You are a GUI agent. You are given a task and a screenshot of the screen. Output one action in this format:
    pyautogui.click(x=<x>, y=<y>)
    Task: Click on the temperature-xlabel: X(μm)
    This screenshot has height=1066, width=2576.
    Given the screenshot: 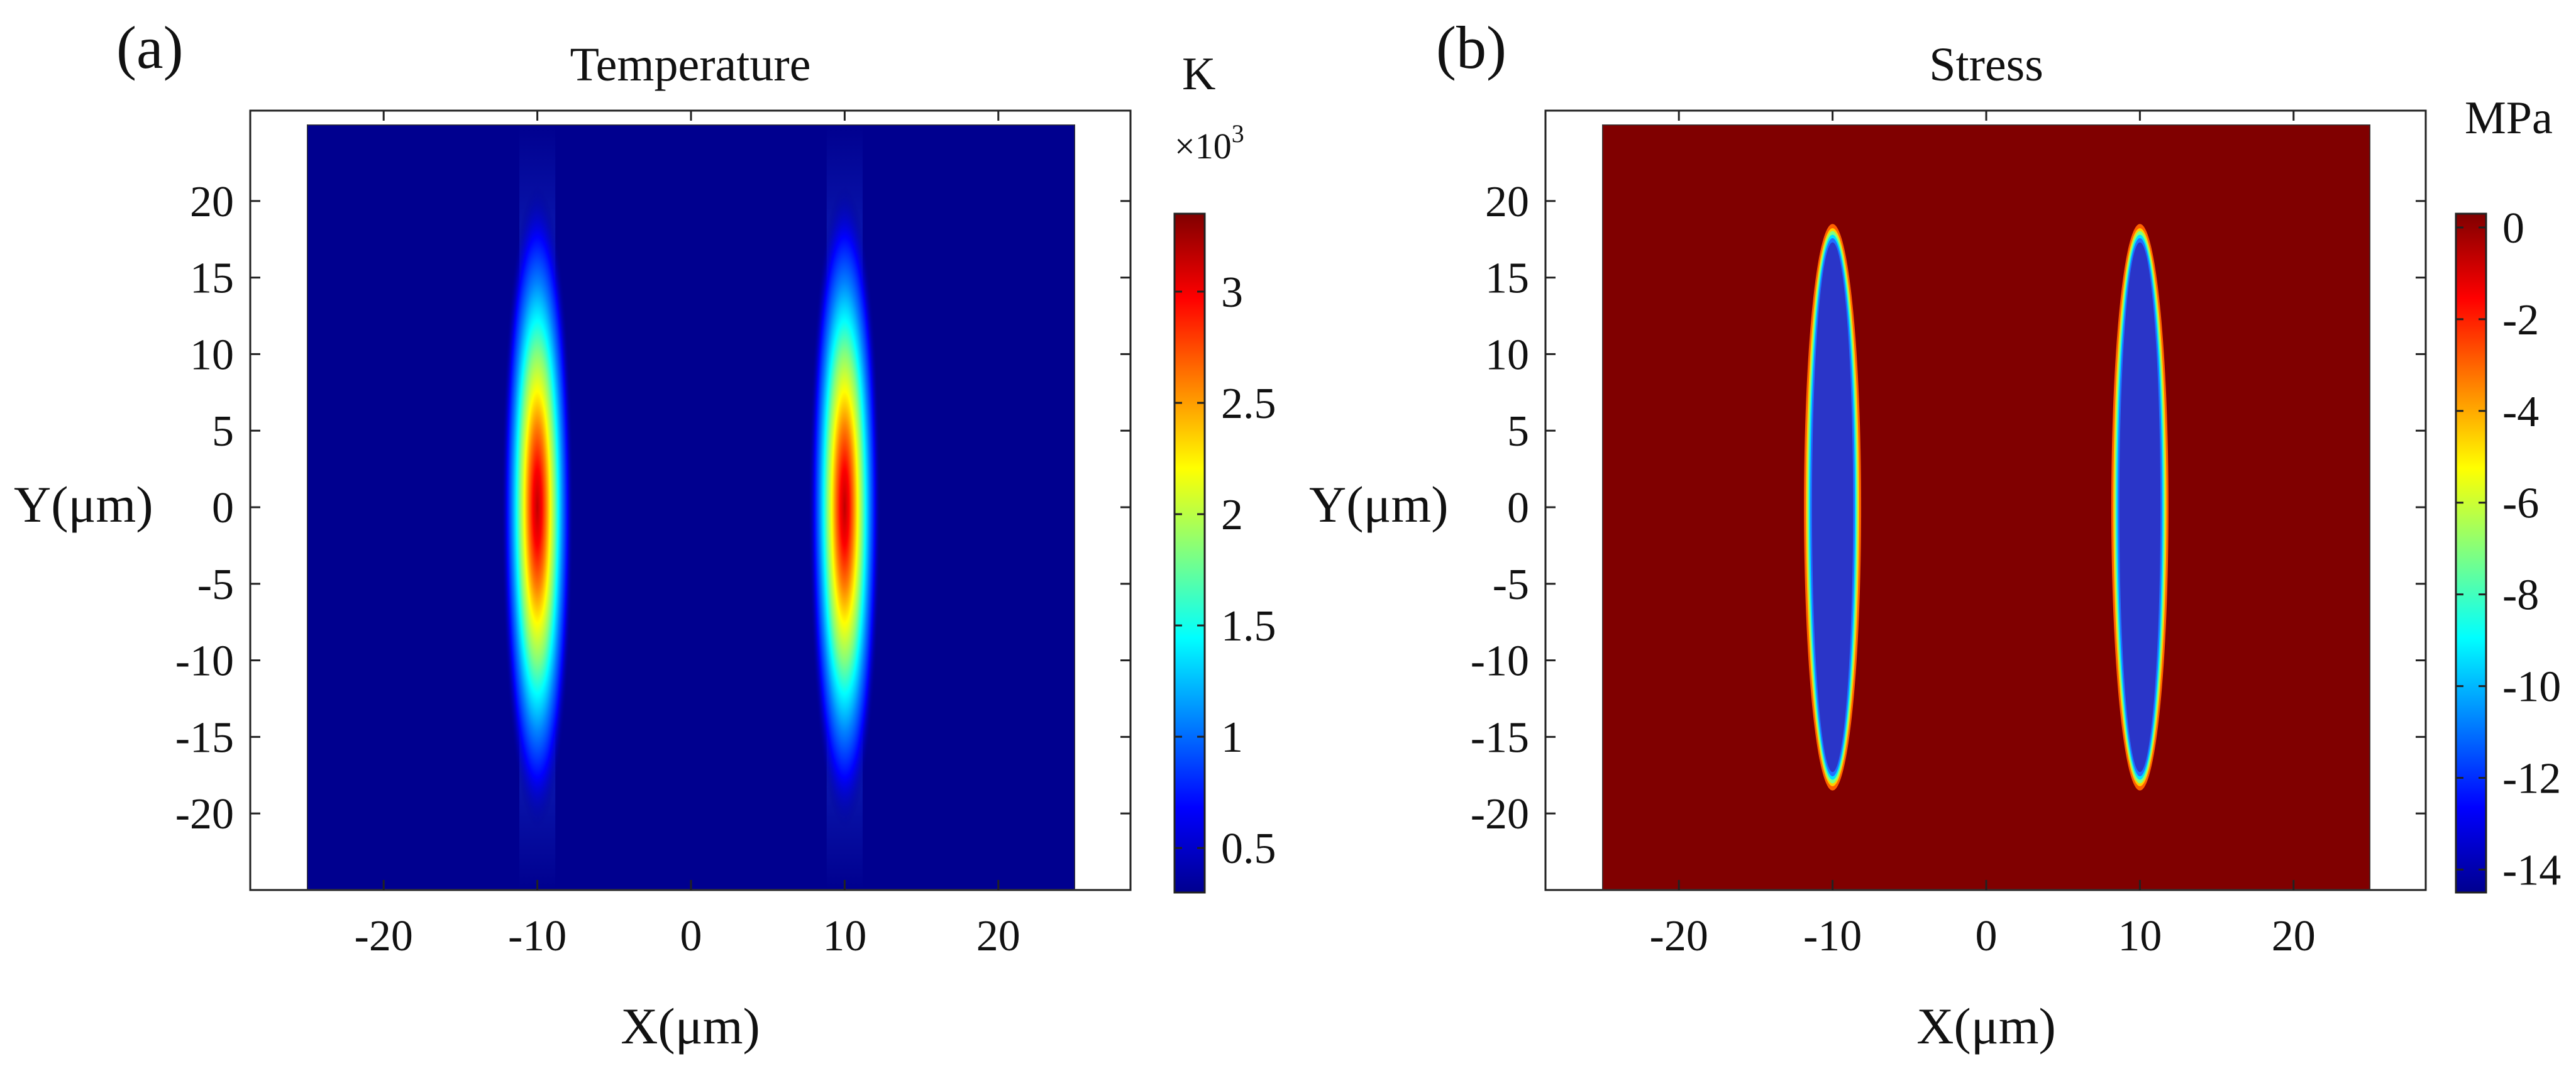 What is the action you would take?
    pyautogui.click(x=690, y=1026)
    